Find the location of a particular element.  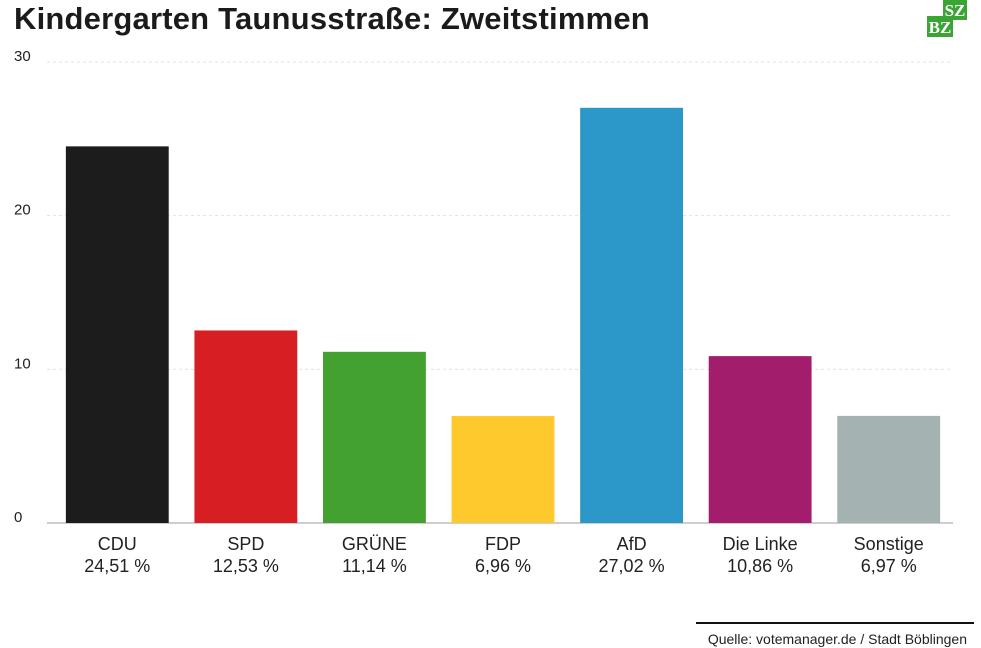

y-tick-label: 30 is located at coordinates (22, 56).